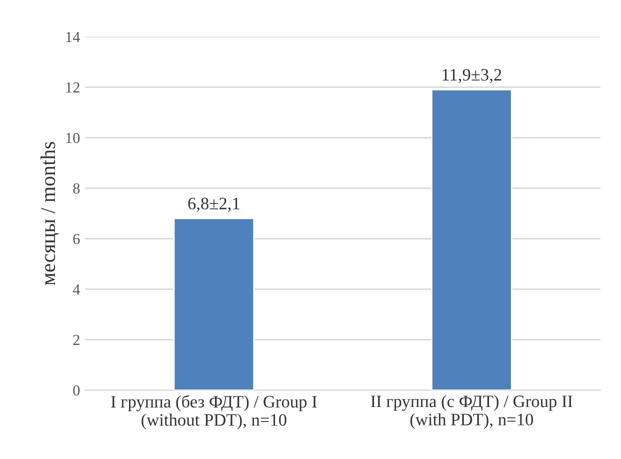 Image resolution: width=621 pixels, height=459 pixels. Describe the element at coordinates (214, 412) in the screenshot. I see `x-tick-label: I группа (без ФДТ) / Group I (without PDT), n=10` at that location.